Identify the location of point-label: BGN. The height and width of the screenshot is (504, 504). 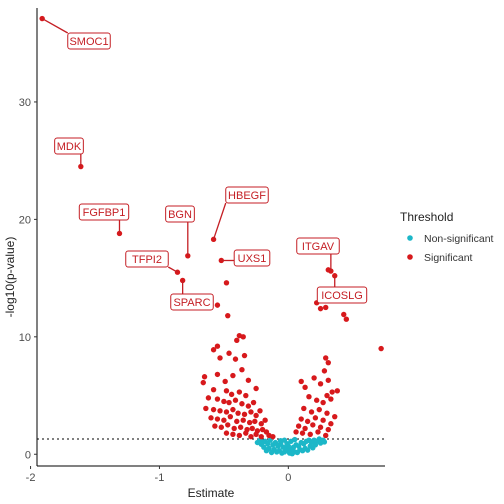
(180, 215).